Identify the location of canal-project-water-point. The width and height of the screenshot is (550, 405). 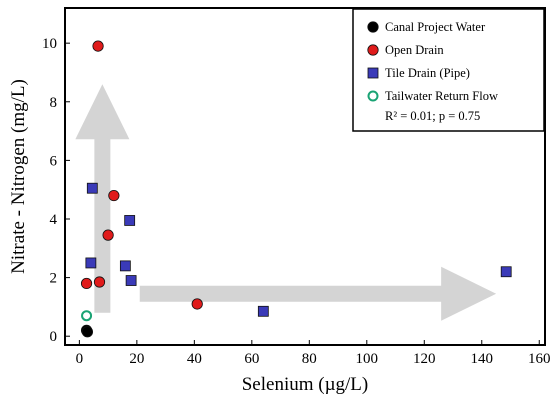
(87, 332).